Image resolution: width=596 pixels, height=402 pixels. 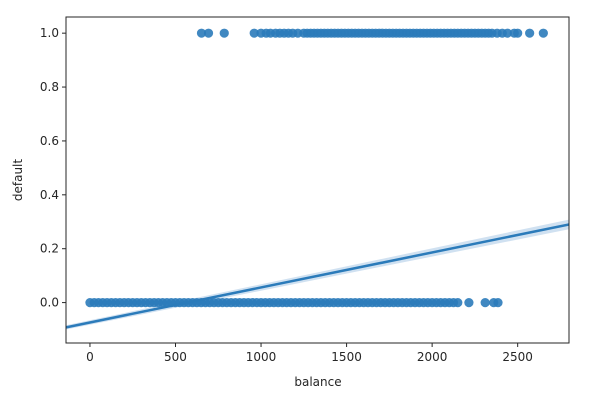 I want to click on y-tick-label: 1.0, so click(x=49, y=33).